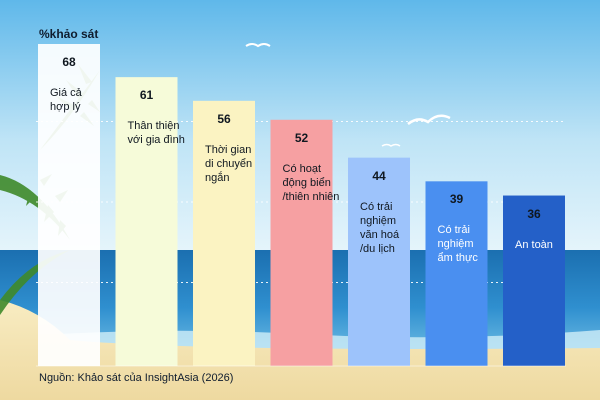 This screenshot has width=600, height=400. What do you see at coordinates (66, 93) in the screenshot?
I see `bar-category-label-line: Giá cả` at bounding box center [66, 93].